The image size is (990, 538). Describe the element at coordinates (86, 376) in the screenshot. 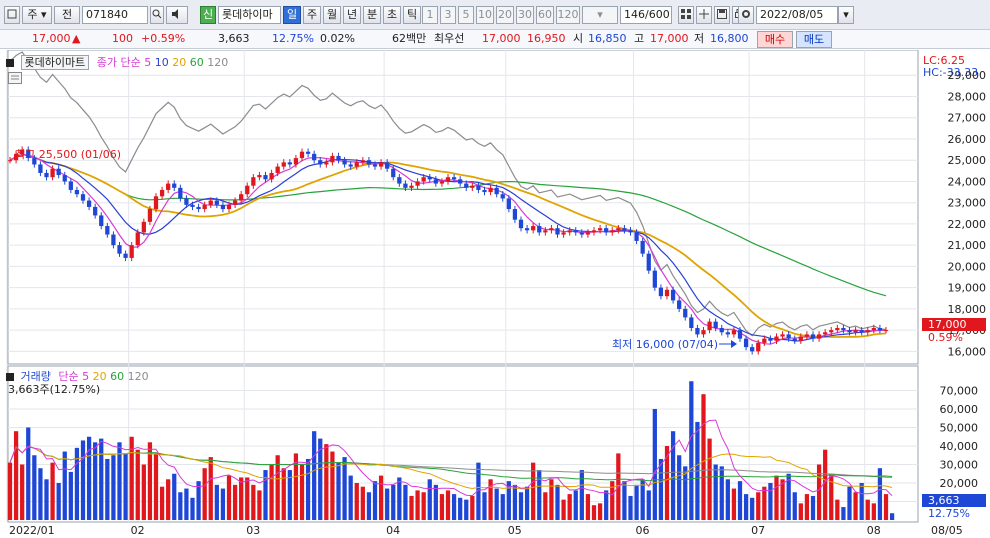

I see `legend-vol-ma5: 5` at that location.